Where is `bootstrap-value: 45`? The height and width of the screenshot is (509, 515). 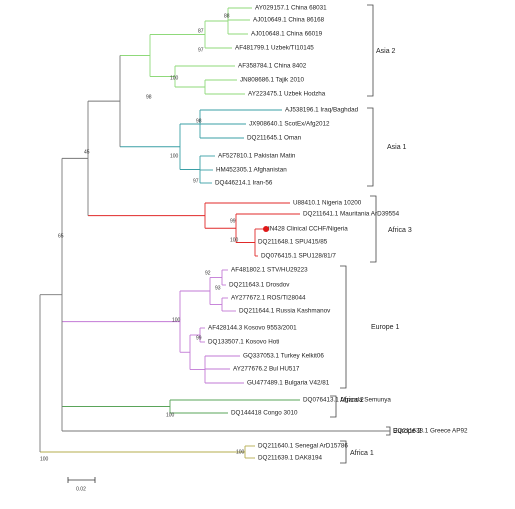 bootstrap-value: 45 is located at coordinates (87, 152).